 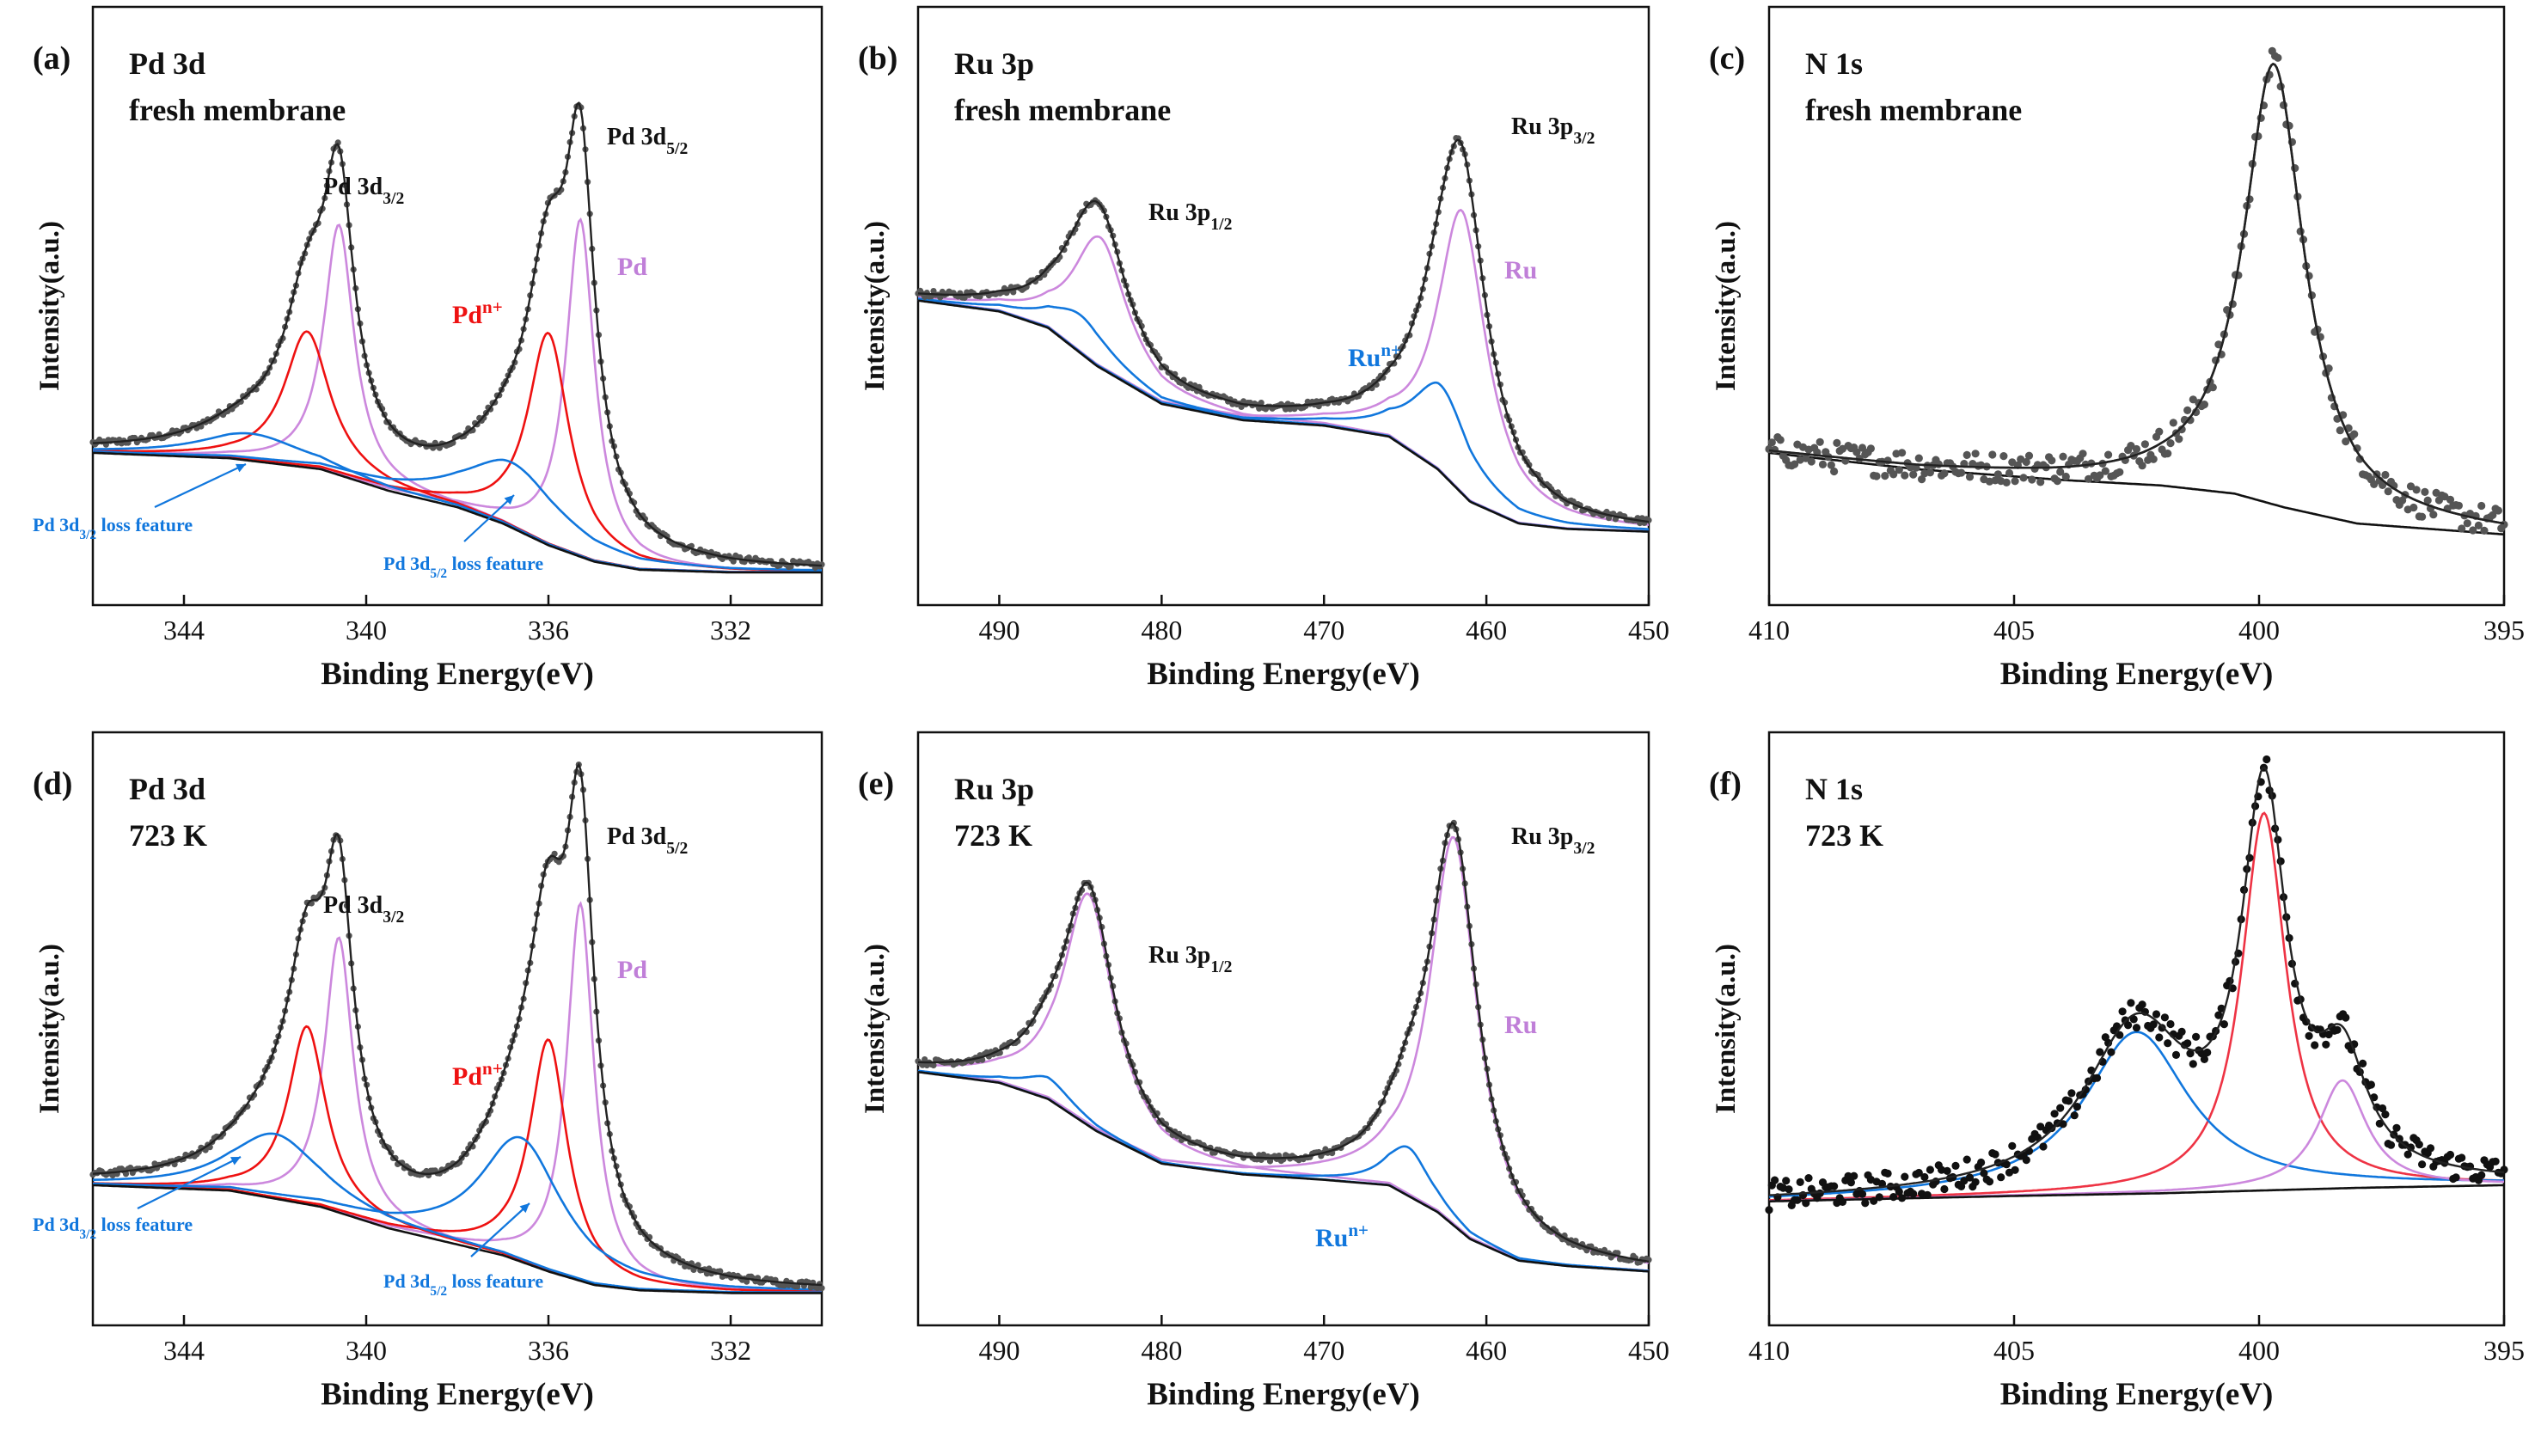 I want to click on y-axis-label: Intensity(a.u.), so click(x=1727, y=306).